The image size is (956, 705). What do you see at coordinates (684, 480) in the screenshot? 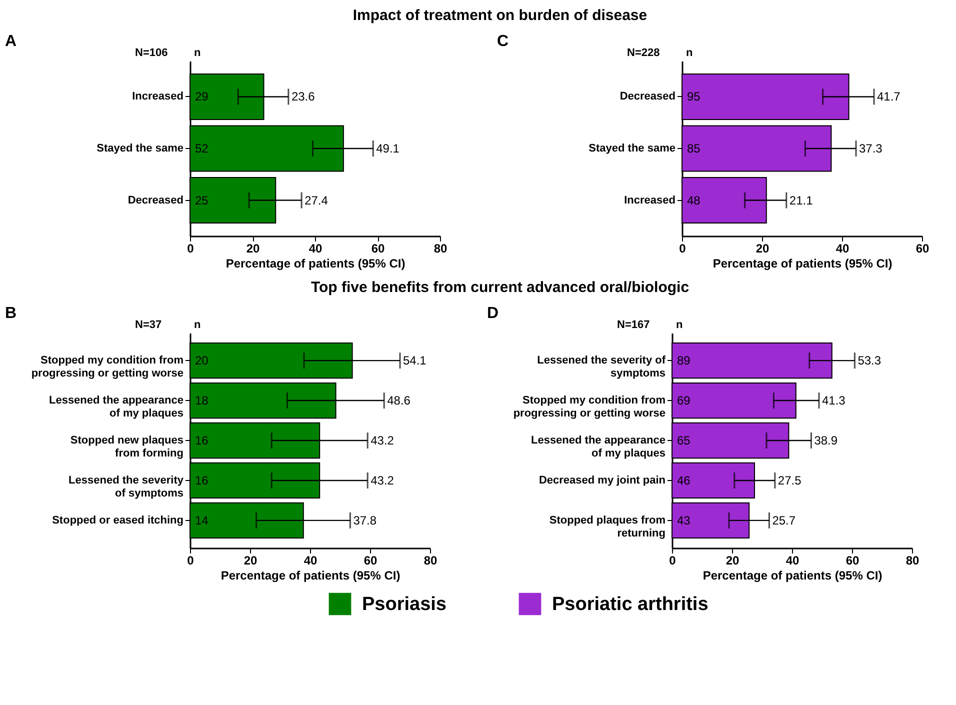
I see `annotation: 46` at bounding box center [684, 480].